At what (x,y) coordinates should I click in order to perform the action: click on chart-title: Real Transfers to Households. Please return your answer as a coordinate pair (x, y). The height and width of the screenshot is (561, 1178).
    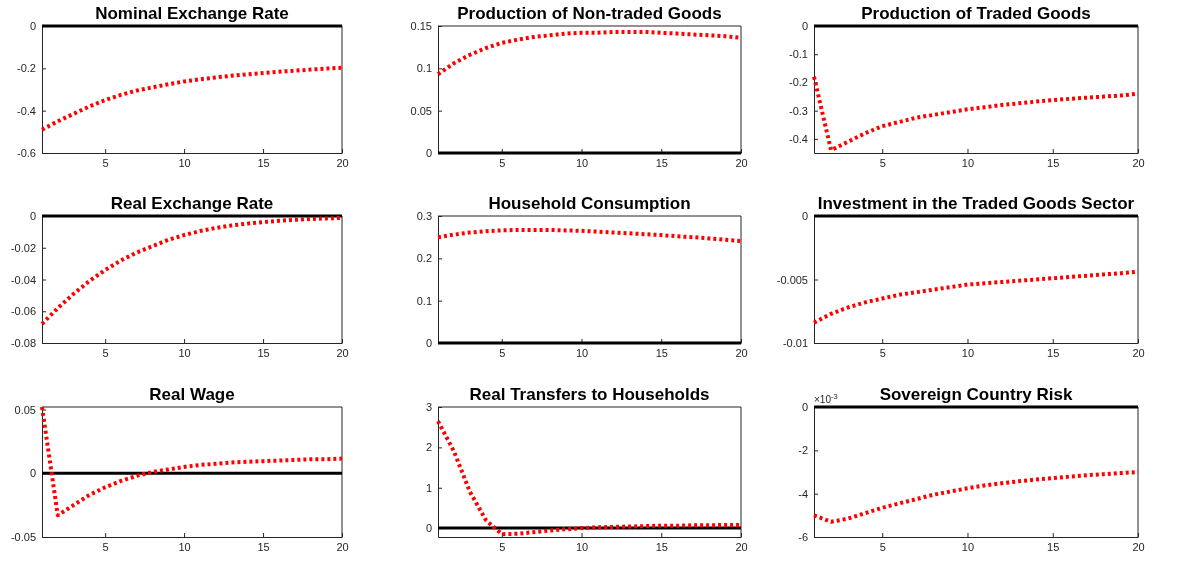
    Looking at the image, I should click on (589, 394).